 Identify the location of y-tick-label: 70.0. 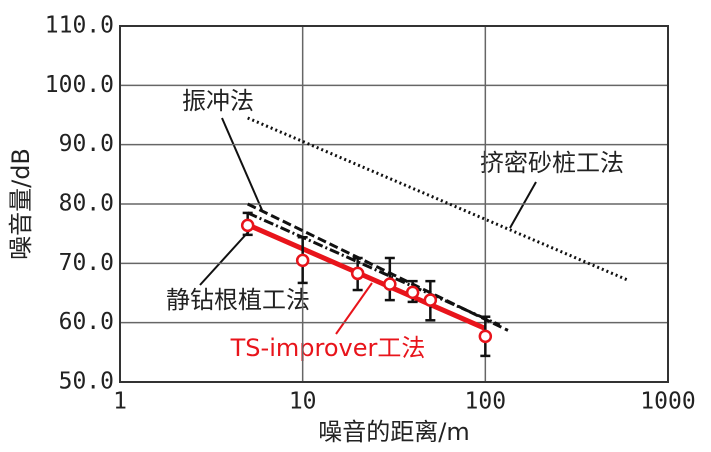
(86, 263).